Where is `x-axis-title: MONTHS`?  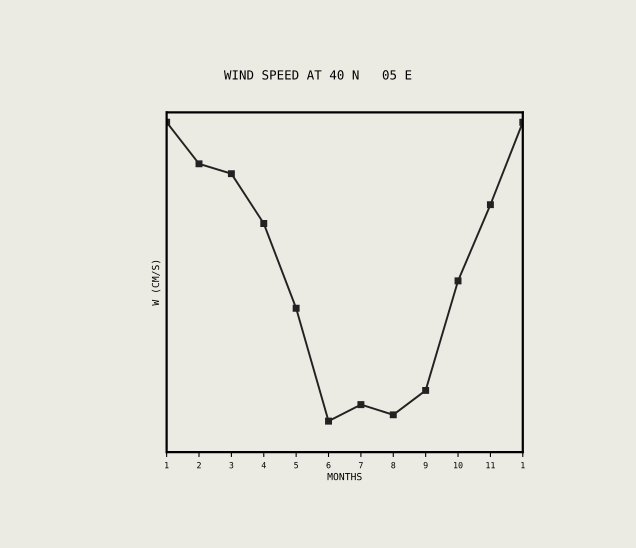 x-axis-title: MONTHS is located at coordinates (345, 476).